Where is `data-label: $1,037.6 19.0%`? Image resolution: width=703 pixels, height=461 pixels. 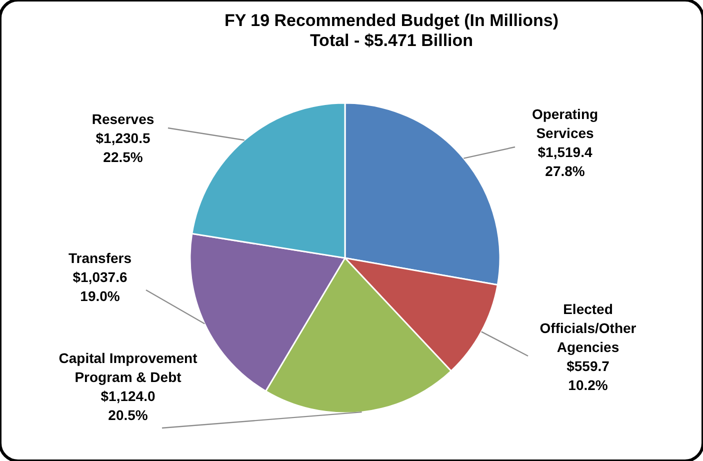 data-label: $1,037.6 19.0% is located at coordinates (100, 286).